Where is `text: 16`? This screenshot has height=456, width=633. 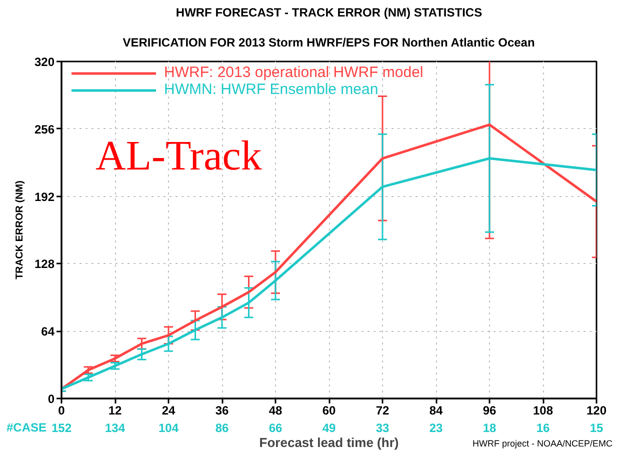
text: 16 is located at coordinates (543, 428).